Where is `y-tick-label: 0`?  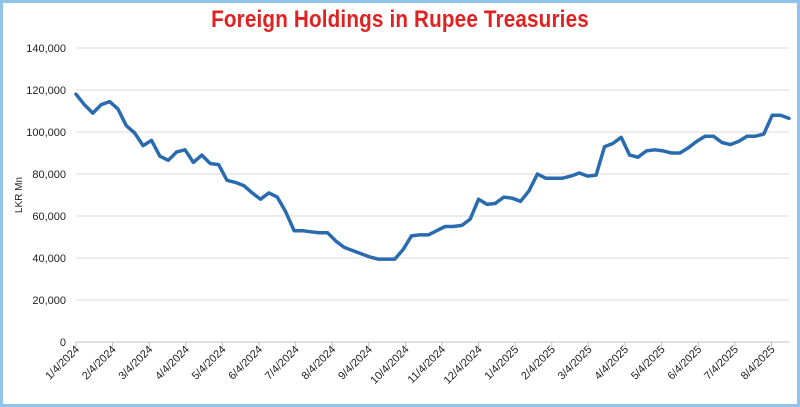 y-tick-label: 0 is located at coordinates (63, 343).